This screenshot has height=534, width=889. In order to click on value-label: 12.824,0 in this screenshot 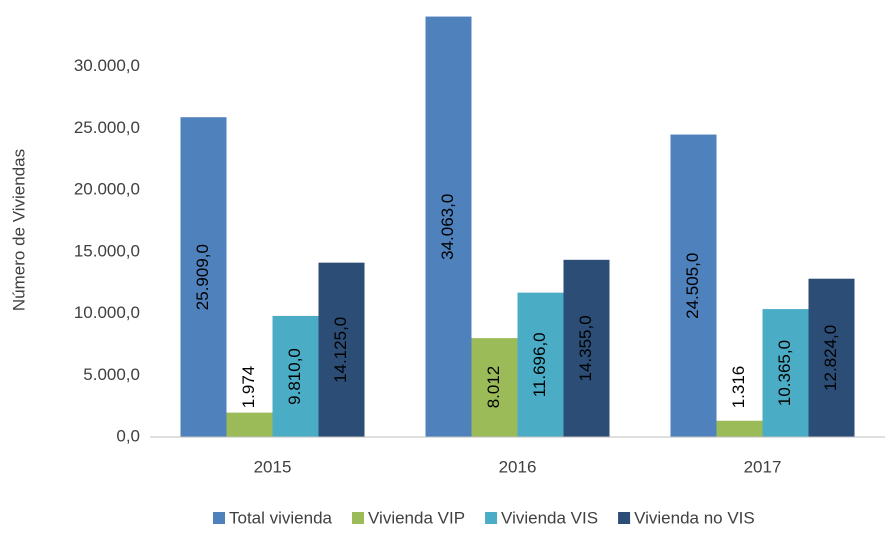, I will do `click(830, 358)`.